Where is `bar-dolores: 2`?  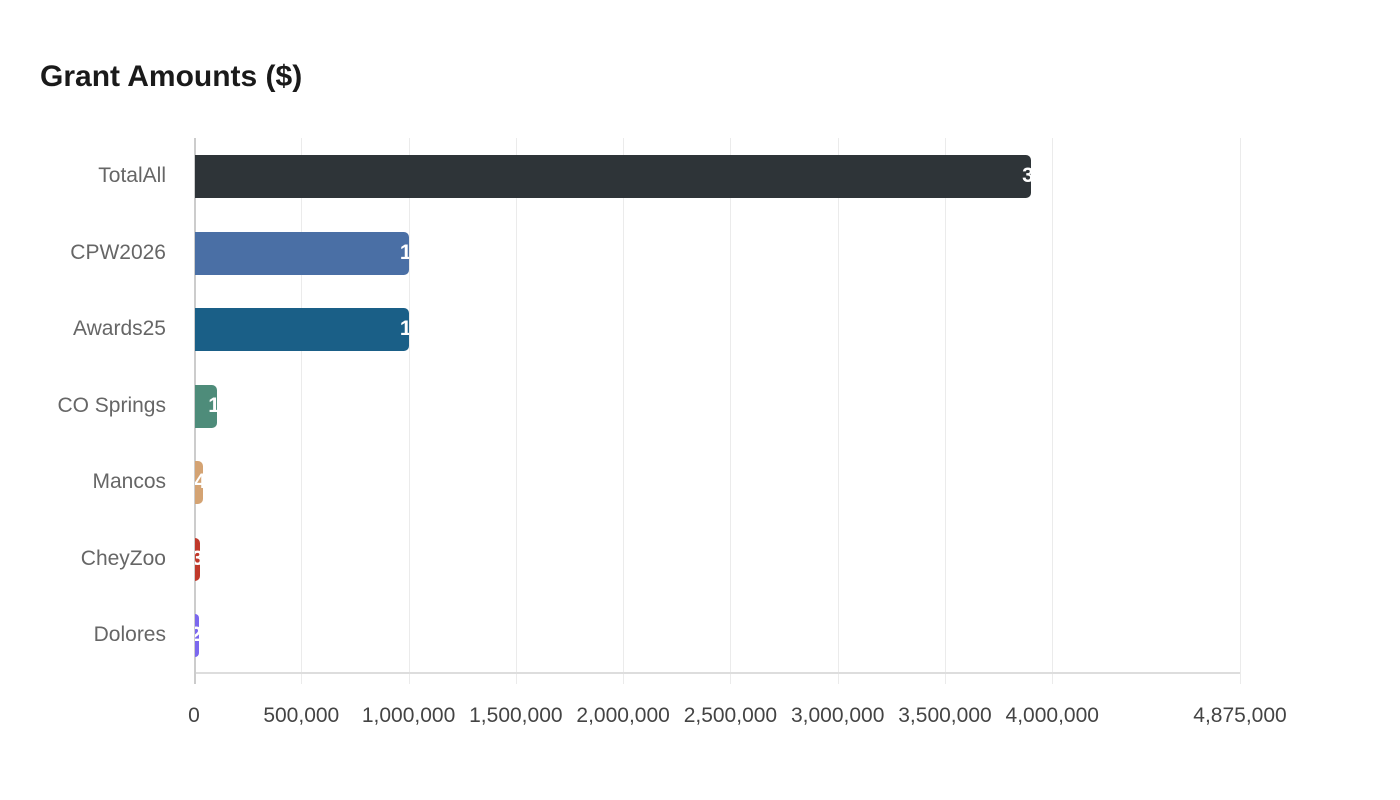 bar-dolores: 2 is located at coordinates (197, 635).